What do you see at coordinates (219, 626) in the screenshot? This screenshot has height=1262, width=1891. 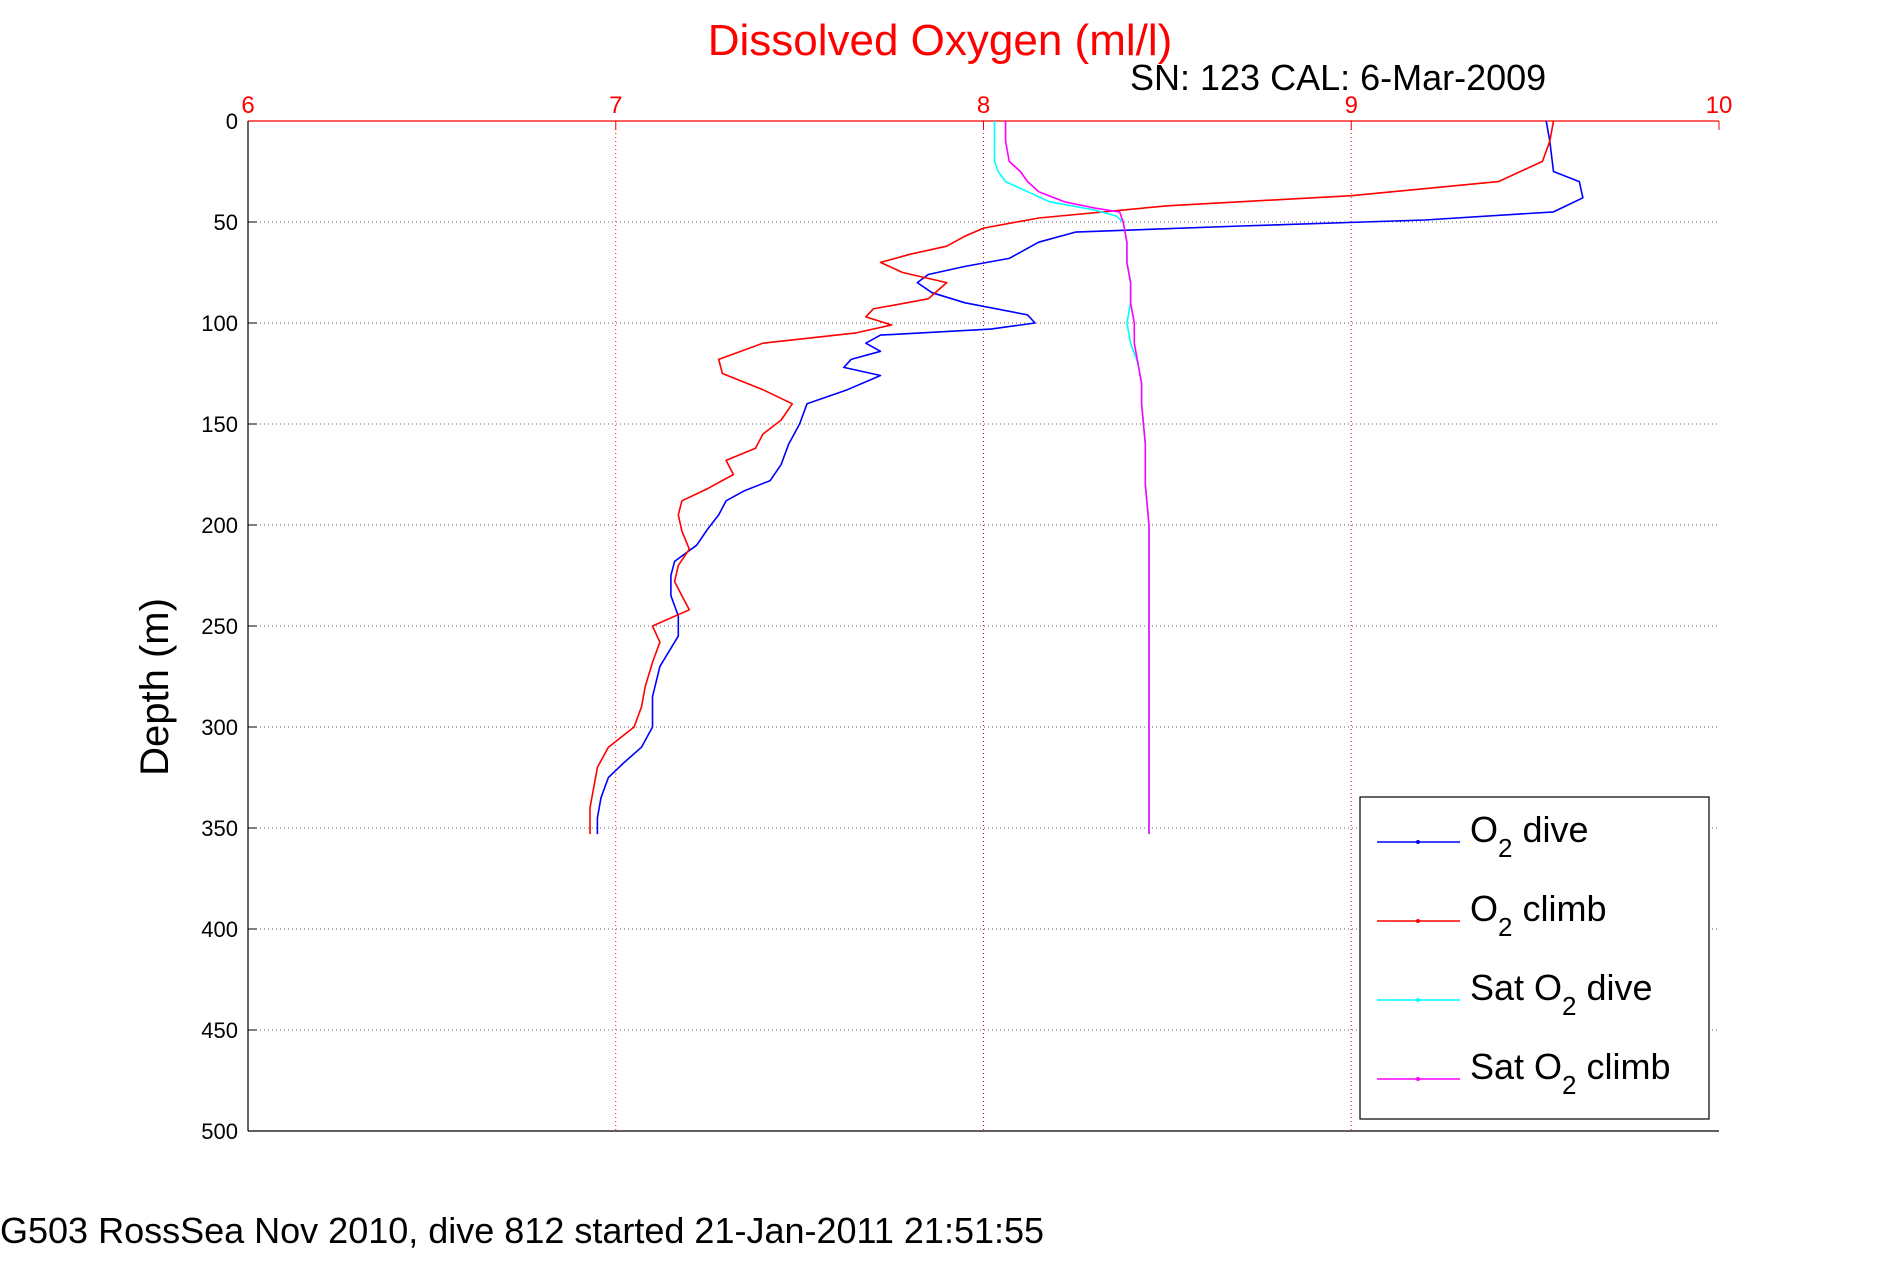 I see `y-tick-label: 250` at bounding box center [219, 626].